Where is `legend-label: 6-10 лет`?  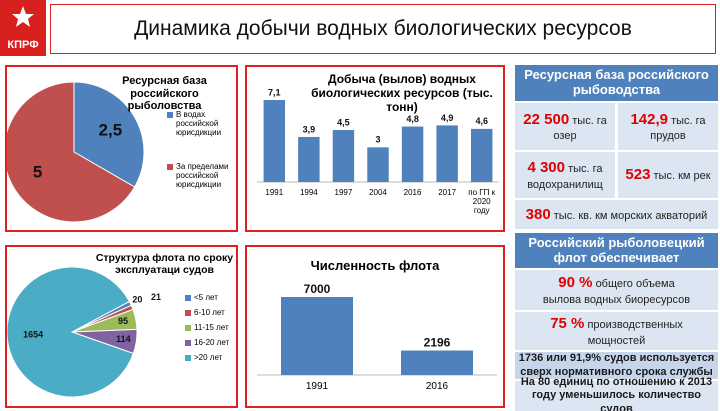
legend-label: 6-10 лет is located at coordinates (209, 312).